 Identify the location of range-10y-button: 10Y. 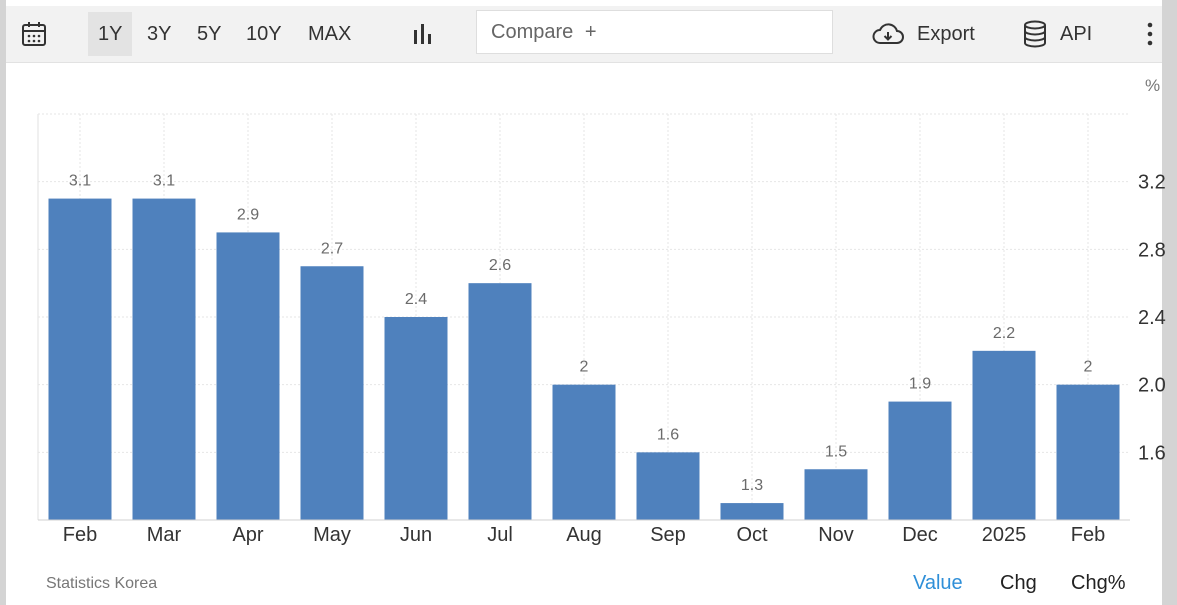
(264, 34).